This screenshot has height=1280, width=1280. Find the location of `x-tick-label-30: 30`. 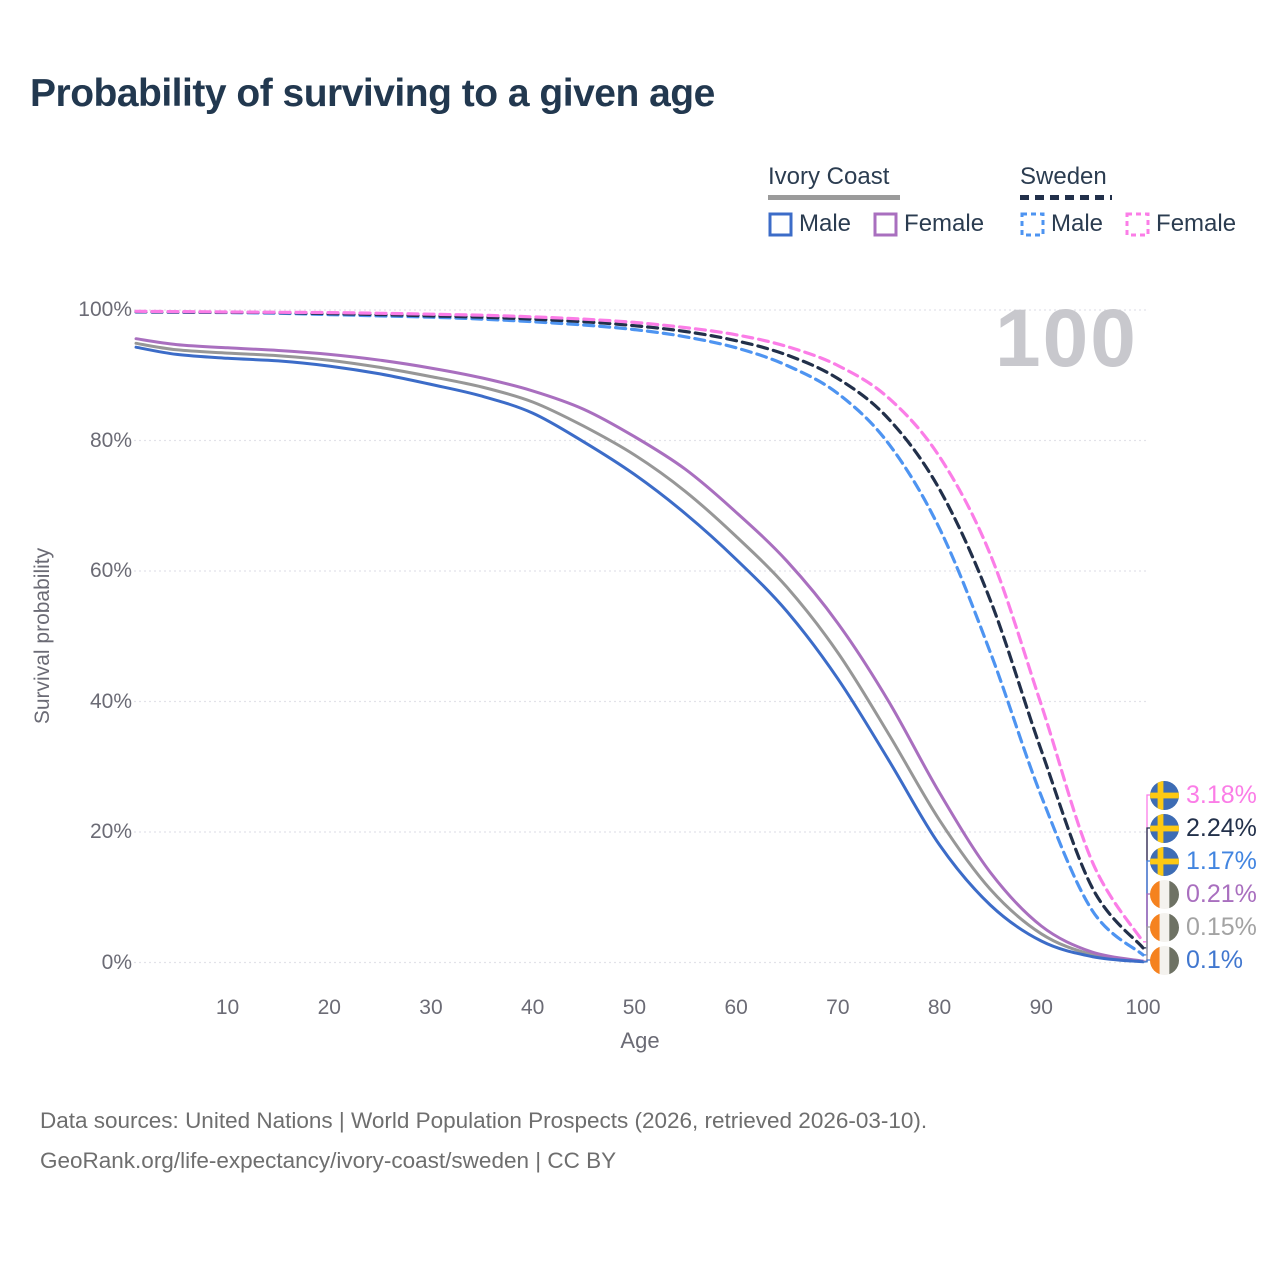

x-tick-label-30: 30 is located at coordinates (431, 1007).